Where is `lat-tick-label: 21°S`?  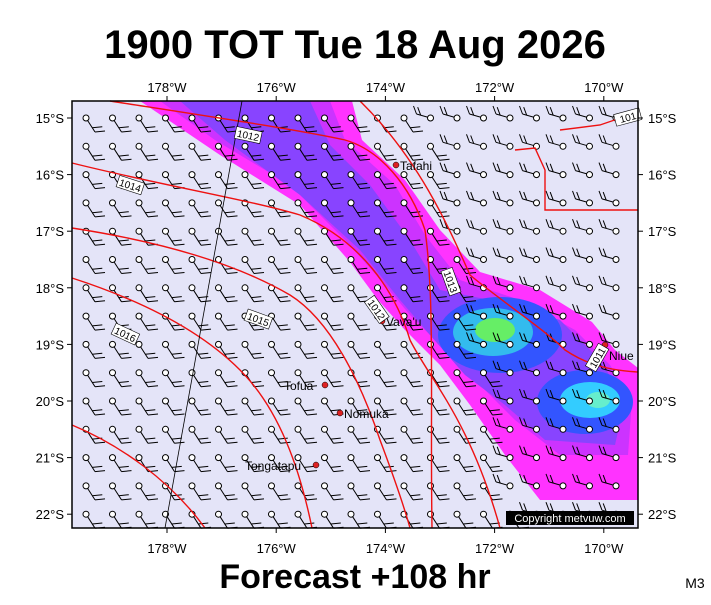
lat-tick-label: 21°S is located at coordinates (662, 458).